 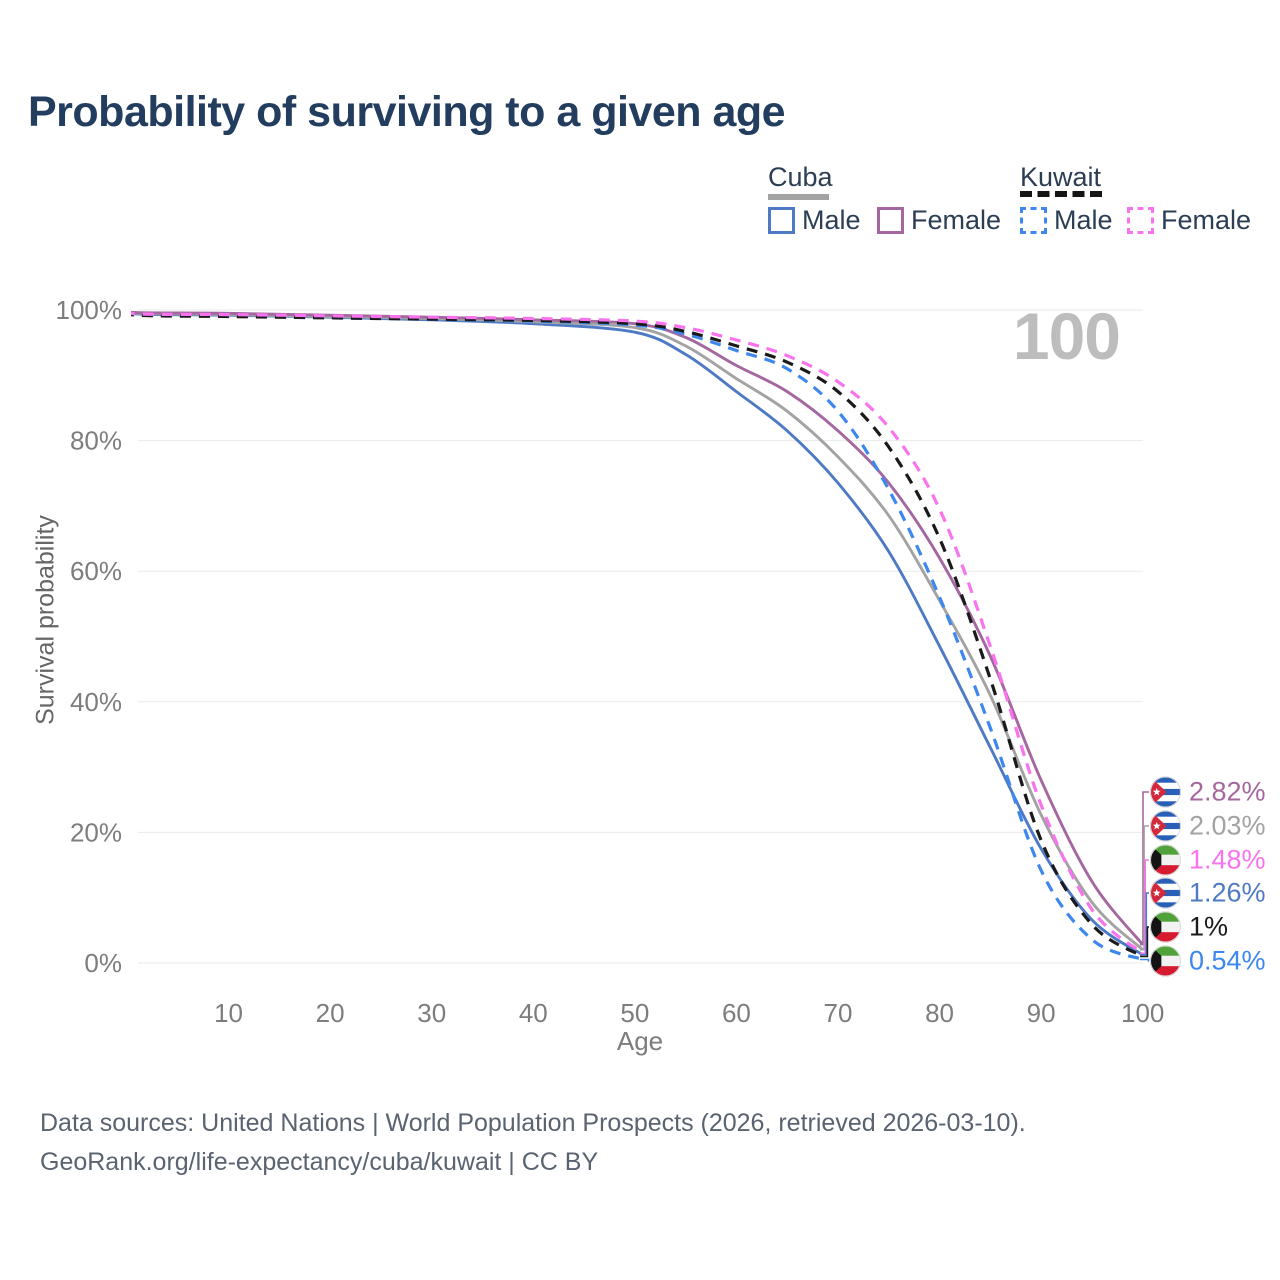 I want to click on legend-group-kuwait: Kuwait, so click(x=1061, y=177).